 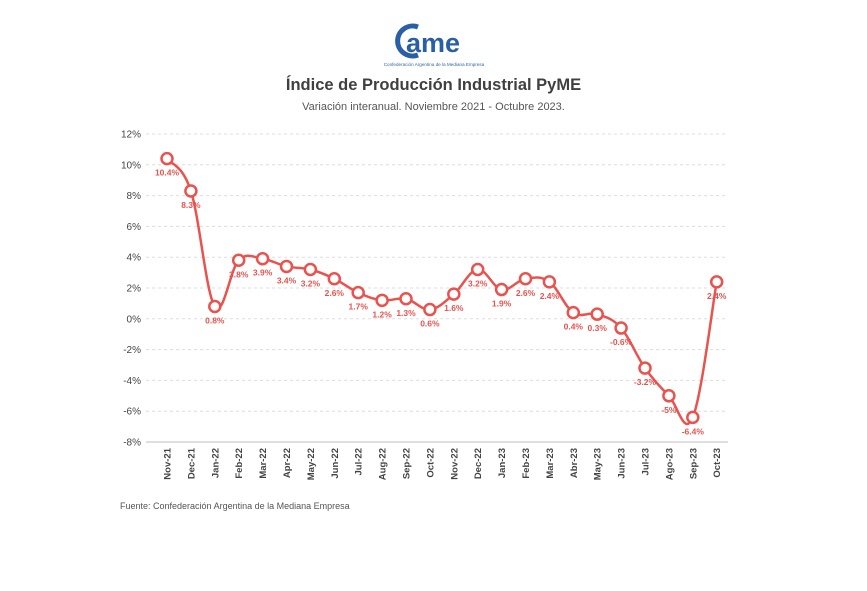 What do you see at coordinates (430, 324) in the screenshot?
I see `data-label: 0.6%` at bounding box center [430, 324].